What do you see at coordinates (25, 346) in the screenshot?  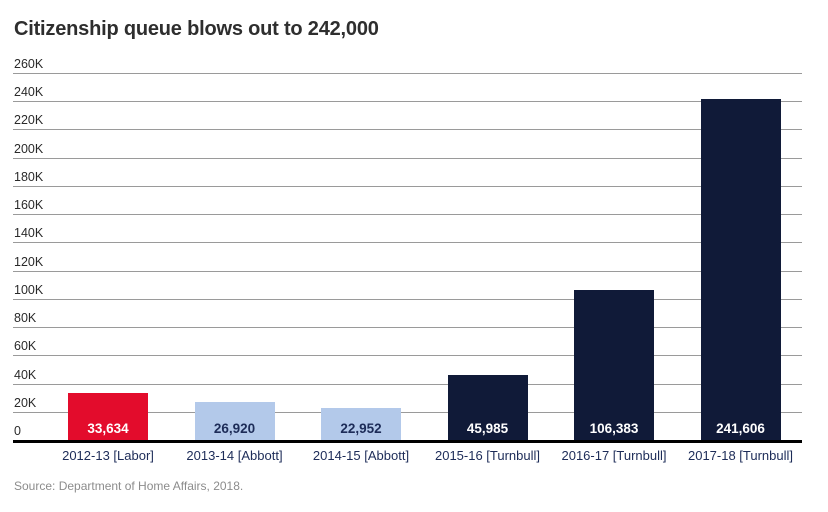 I see `y-axis-tick-label: 60K` at bounding box center [25, 346].